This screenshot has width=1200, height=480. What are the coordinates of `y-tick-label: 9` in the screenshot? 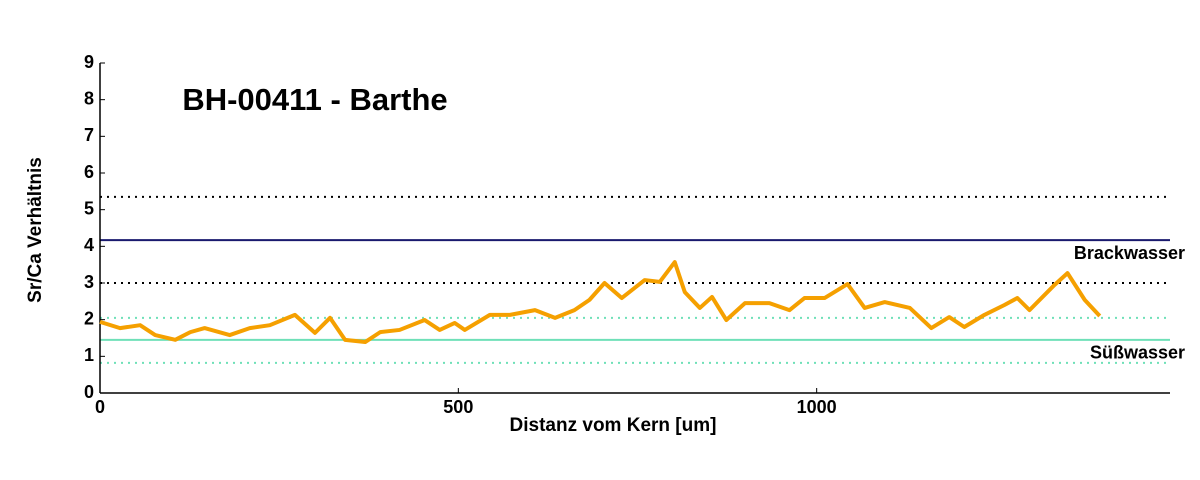 It's located at (89, 62).